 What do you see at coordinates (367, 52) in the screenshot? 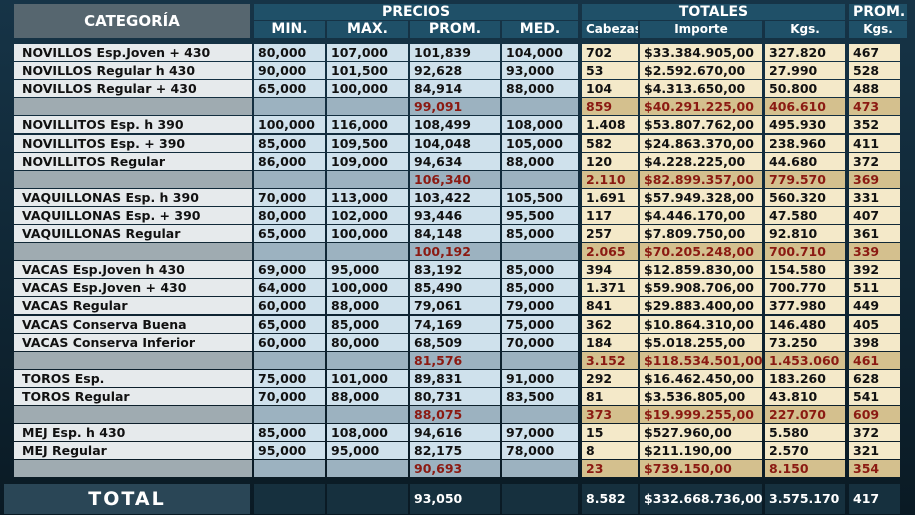
I see `value-cell: 107,000` at bounding box center [367, 52].